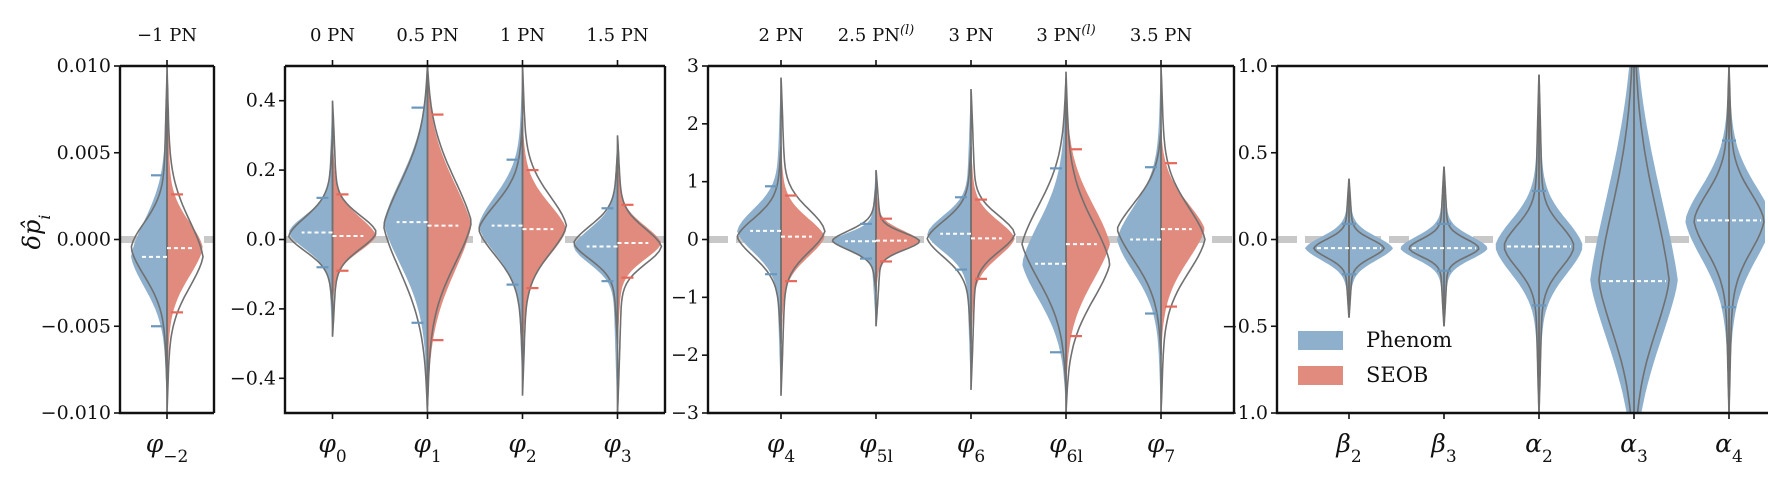 This screenshot has width=1768, height=481. What do you see at coordinates (617, 448) in the screenshot?
I see `x-category-label: φ3` at bounding box center [617, 448].